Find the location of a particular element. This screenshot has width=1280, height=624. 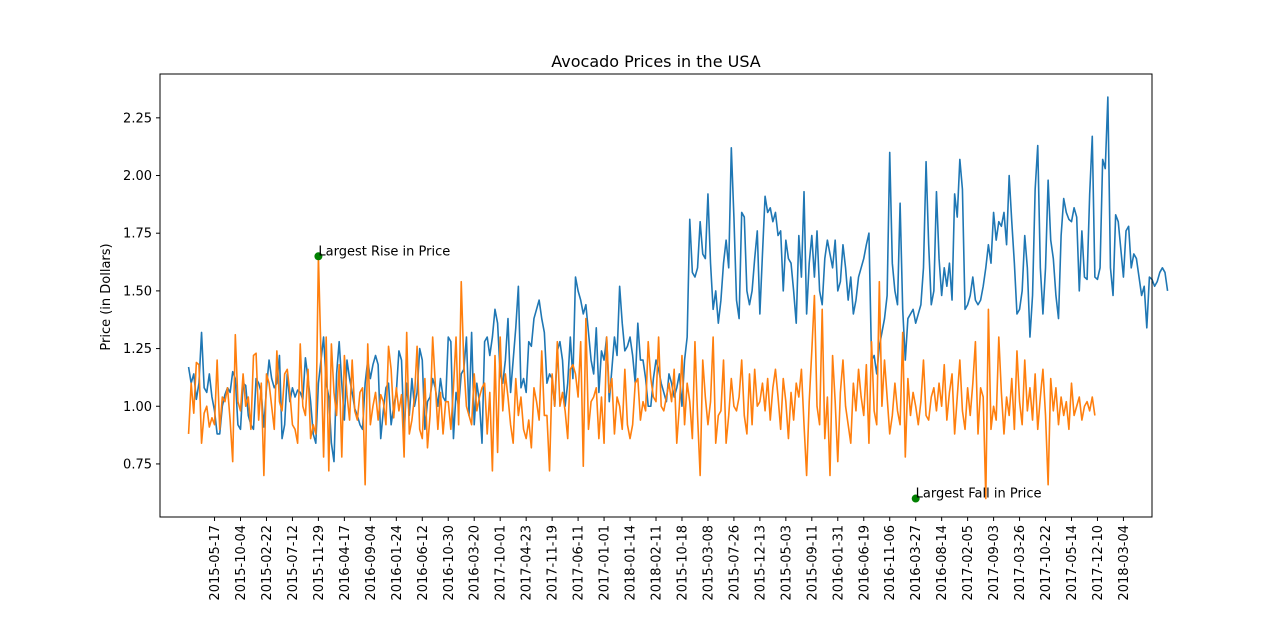

x-tick-label: 2015-05-17 is located at coordinates (215, 563).